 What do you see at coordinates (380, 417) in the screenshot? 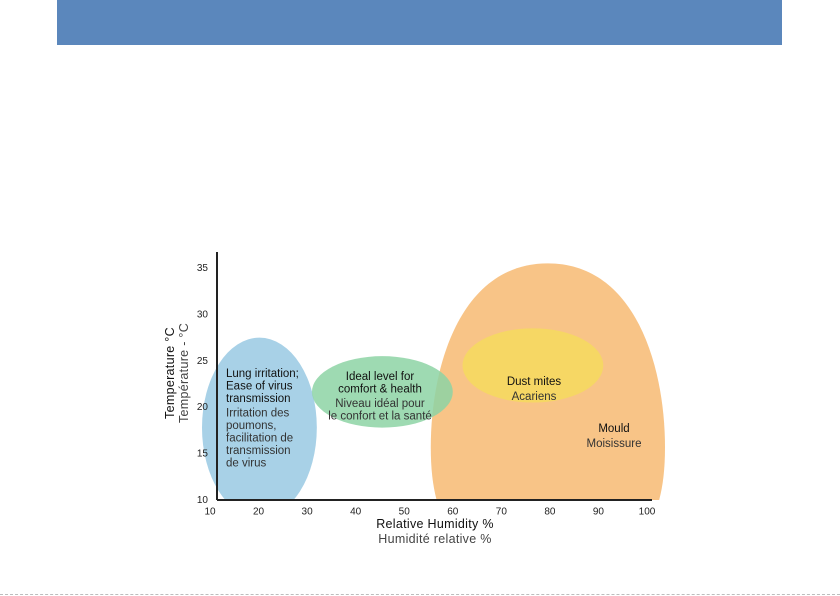
I see `zone-label-fr-ideal: le confort et la santé` at bounding box center [380, 417].